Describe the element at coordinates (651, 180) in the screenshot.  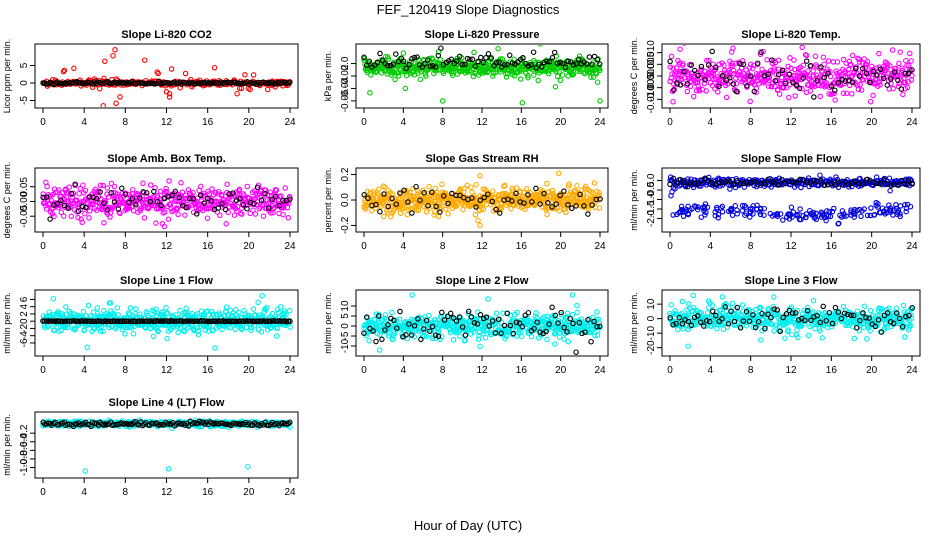
I see `y-tick-label: 0.0` at that location.